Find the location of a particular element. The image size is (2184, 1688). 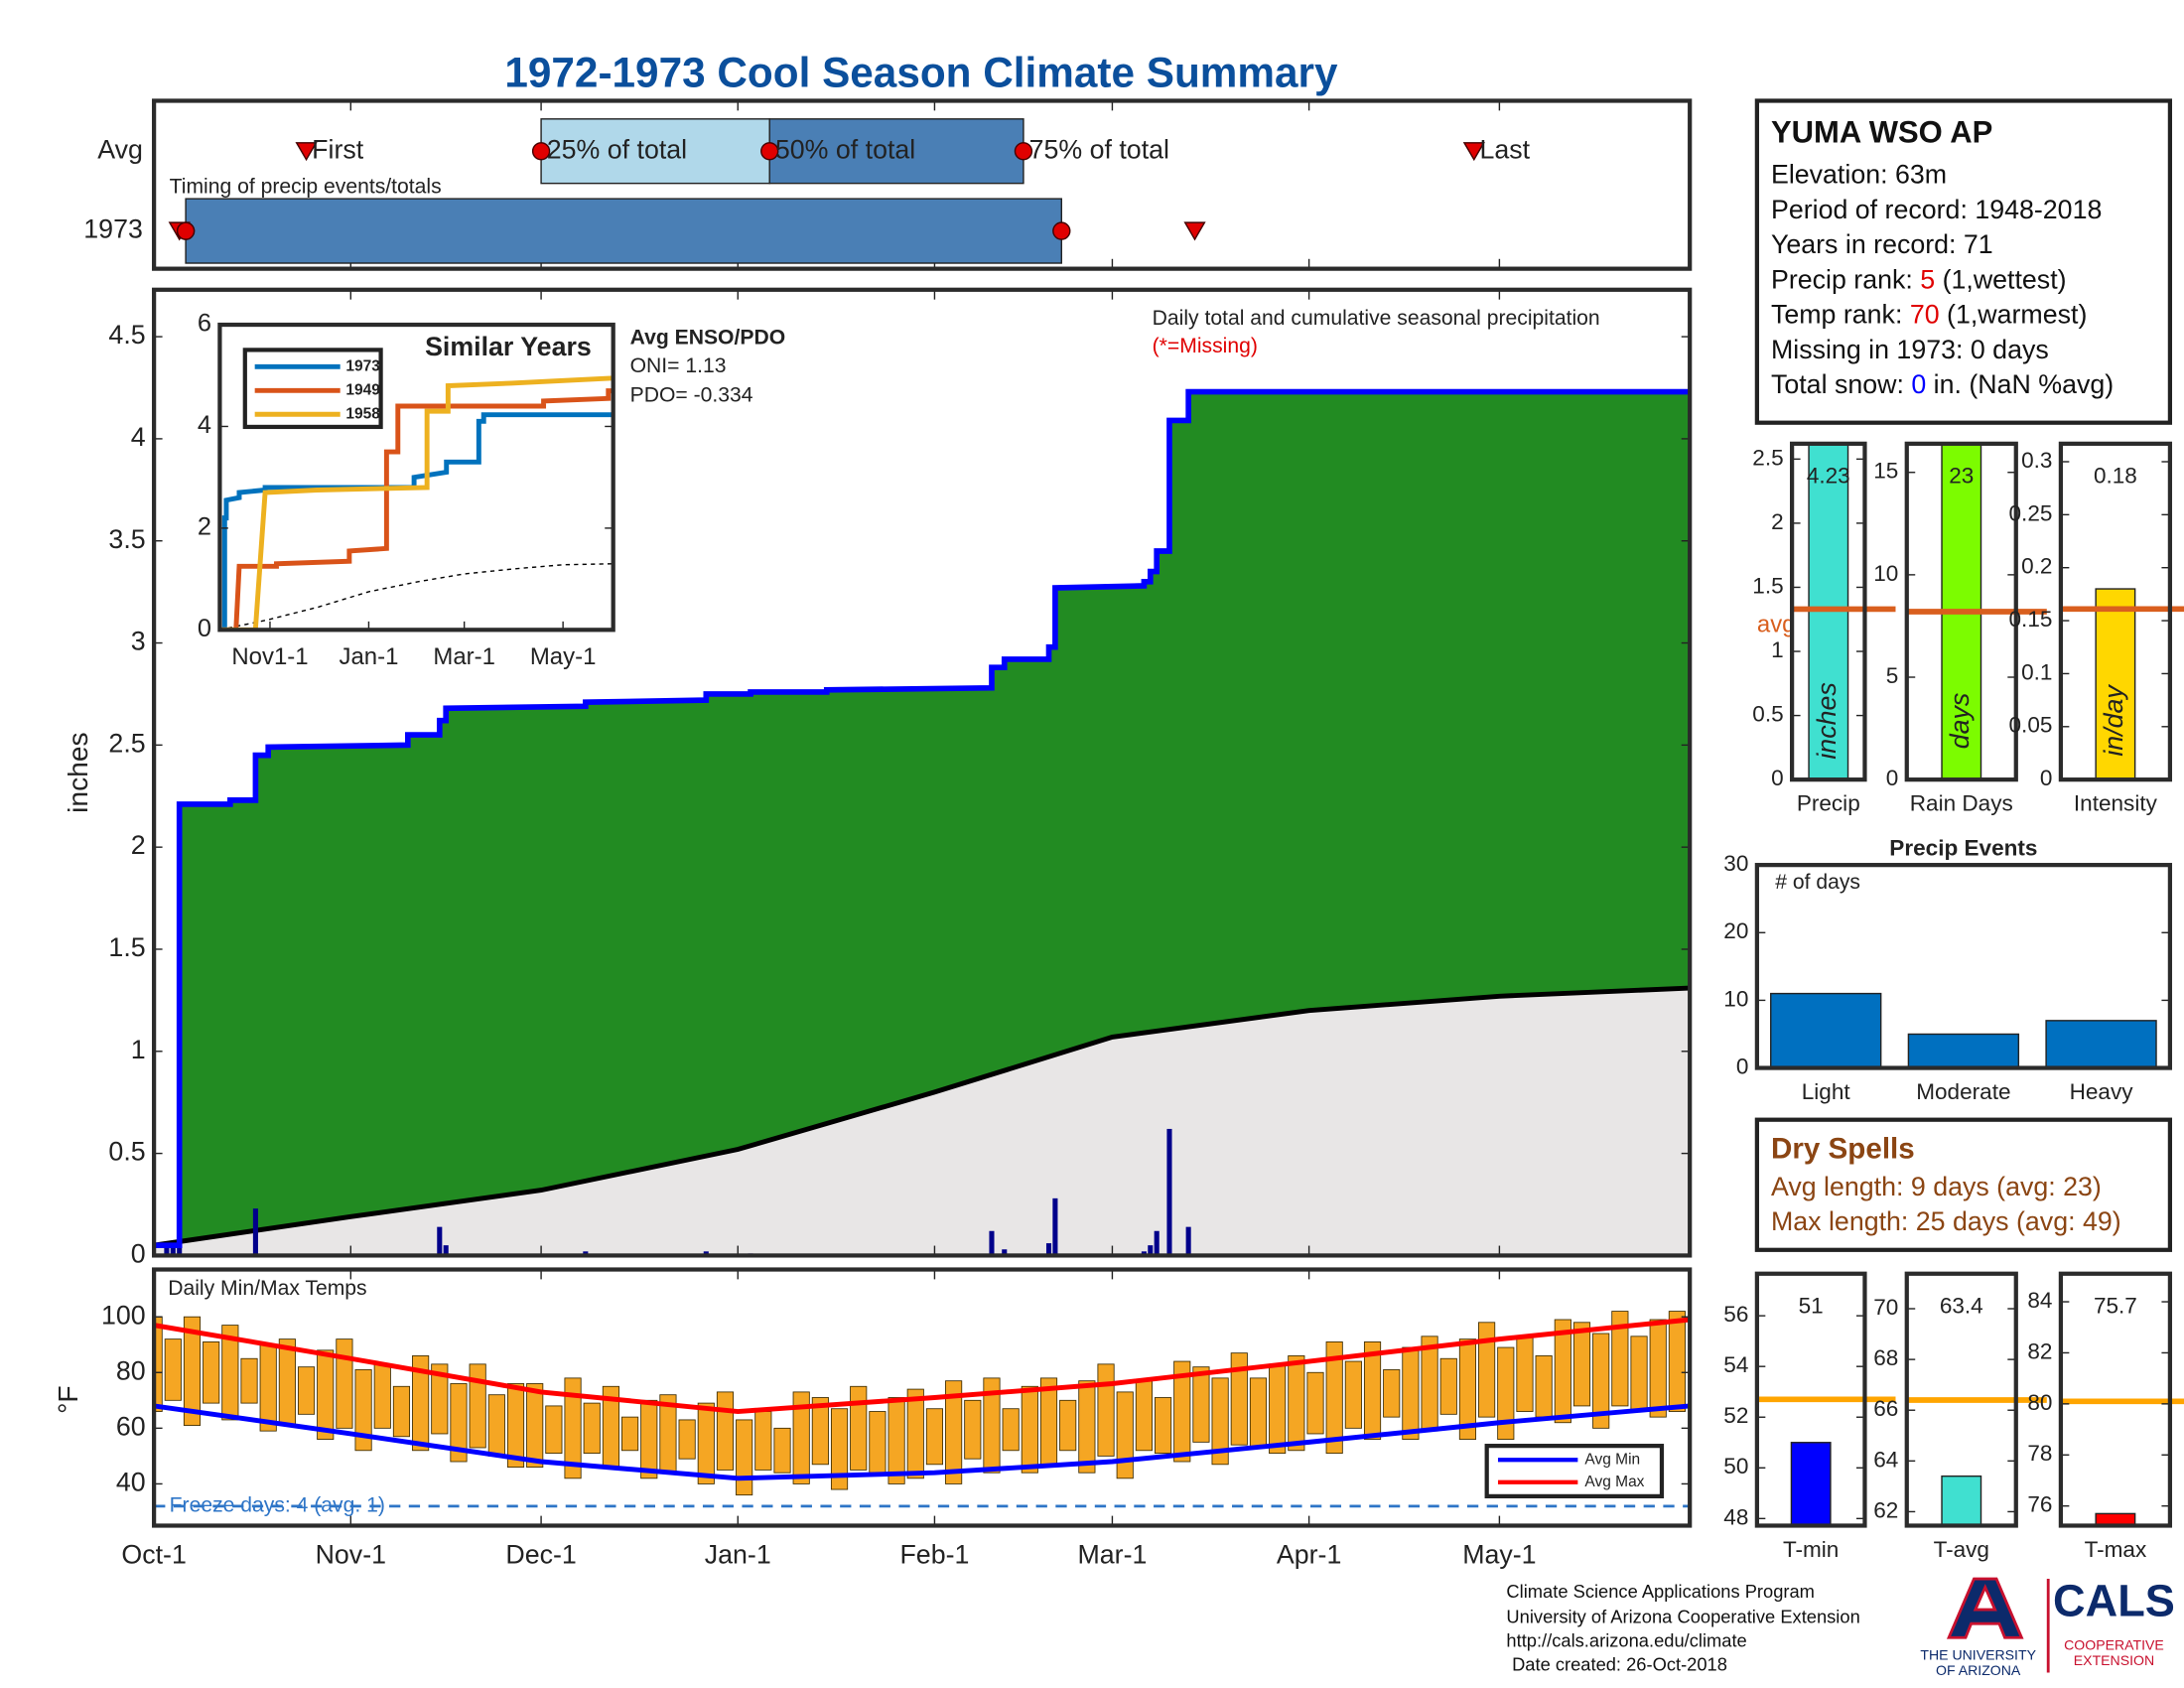

unit-label: inches is located at coordinates (1827, 720).